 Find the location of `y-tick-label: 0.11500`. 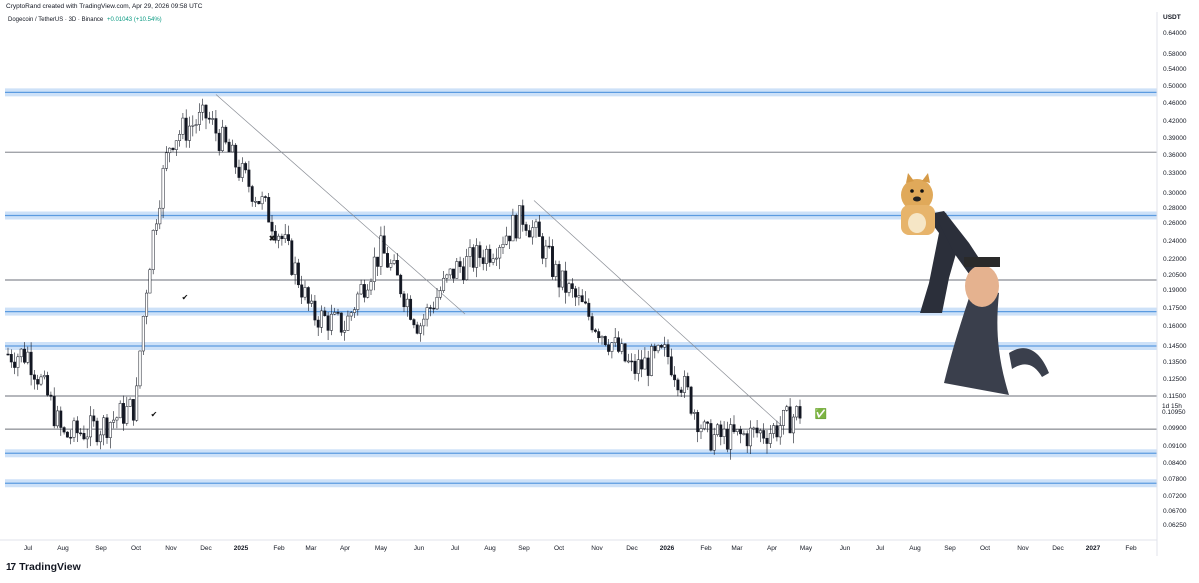

y-tick-label: 0.11500 is located at coordinates (1174, 396).